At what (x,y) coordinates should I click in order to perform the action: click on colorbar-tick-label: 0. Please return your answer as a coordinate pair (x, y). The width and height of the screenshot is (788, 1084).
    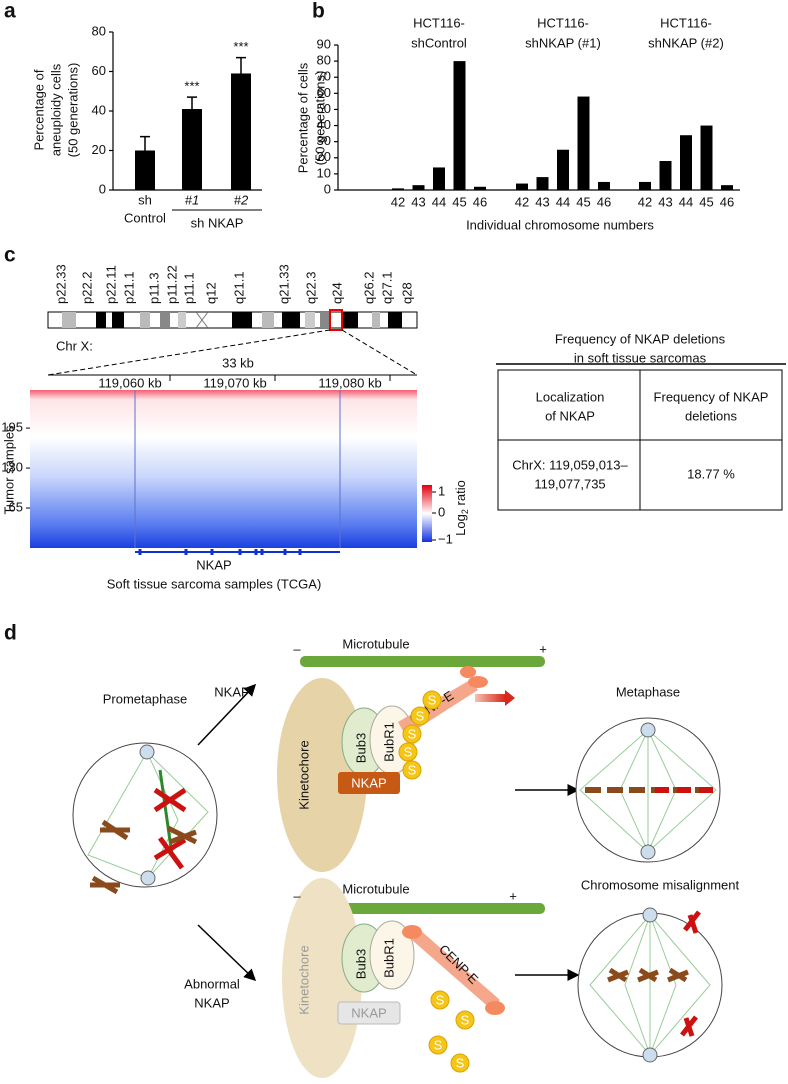
    Looking at the image, I should click on (441, 511).